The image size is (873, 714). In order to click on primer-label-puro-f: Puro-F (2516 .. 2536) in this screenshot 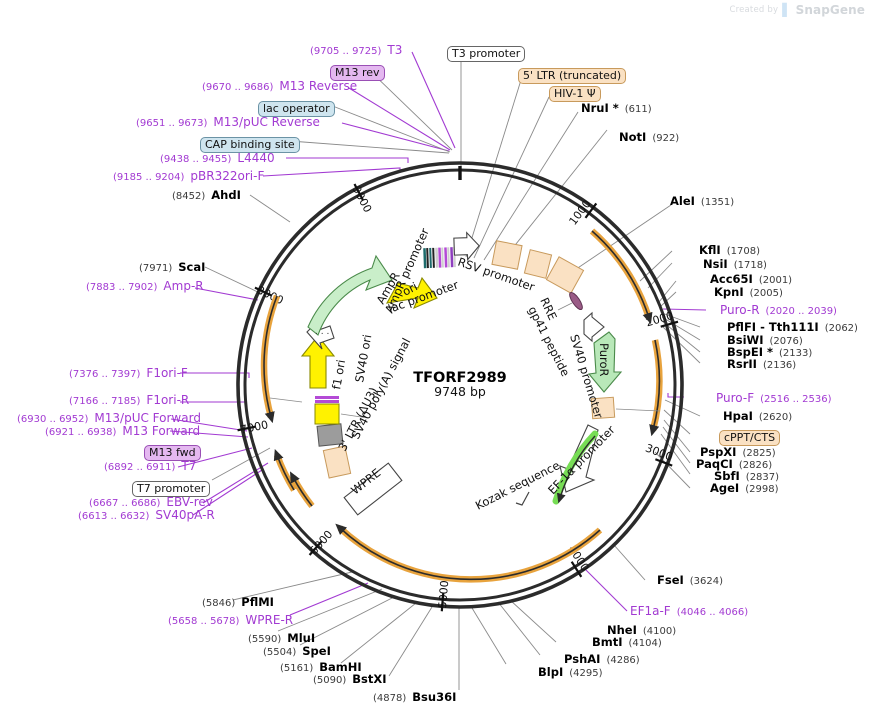, I will do `click(774, 398)`.